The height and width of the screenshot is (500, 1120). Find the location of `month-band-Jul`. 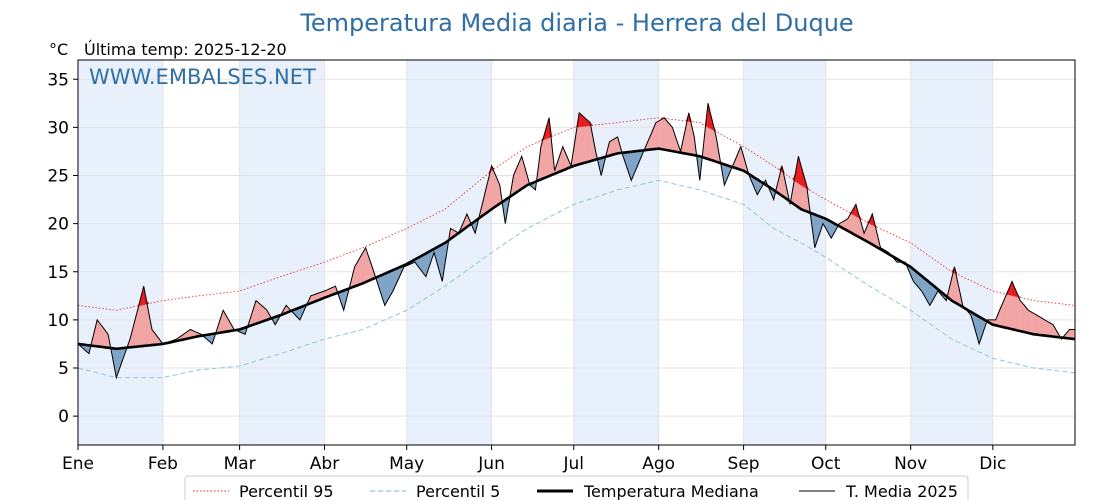

month-band-Jul is located at coordinates (616, 252).